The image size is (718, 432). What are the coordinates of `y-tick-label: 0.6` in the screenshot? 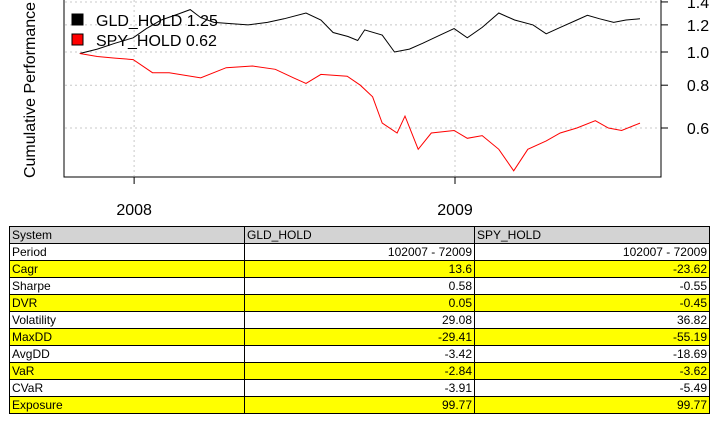 It's located at (698, 129).